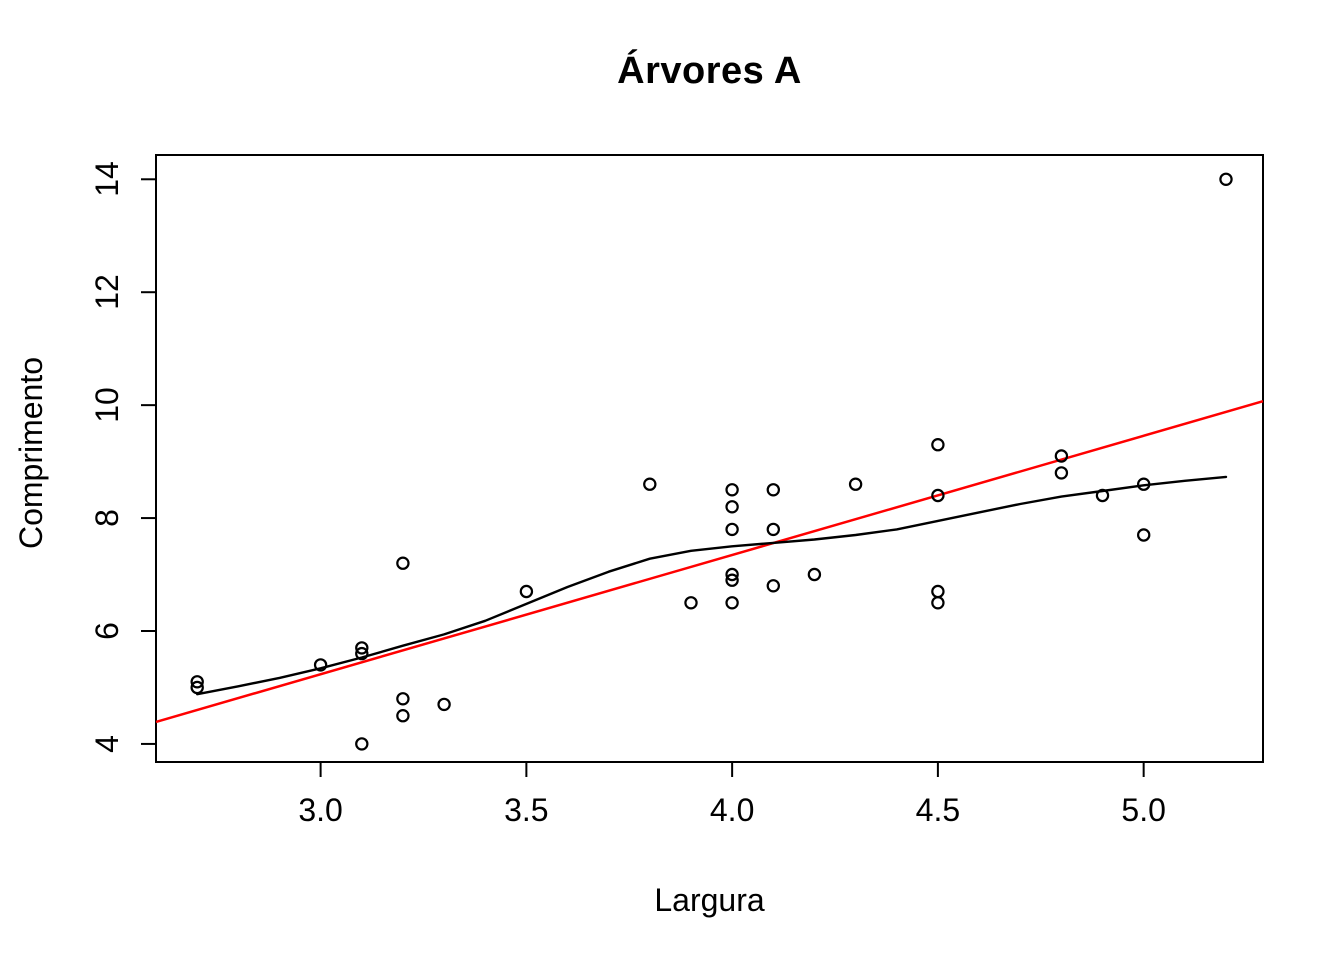 Image resolution: width=1344 pixels, height=960 pixels. Describe the element at coordinates (107, 518) in the screenshot. I see `y-tick-label: 8` at that location.